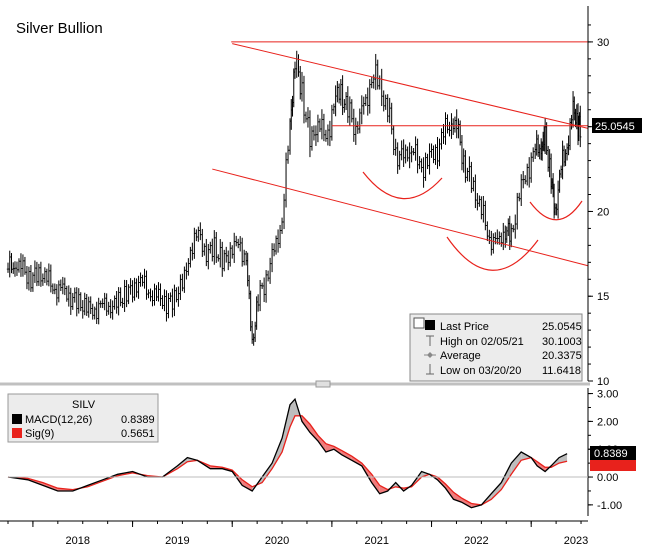  What do you see at coordinates (39, 434) in the screenshot?
I see `signal-series-label: Sig(9)` at bounding box center [39, 434].